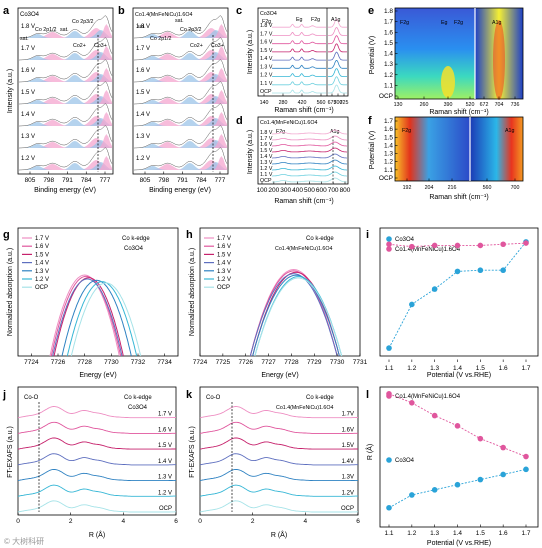 This screenshot has height=548, width=542. I want to click on panel-d-xtick-label: 400, so click(297, 190).